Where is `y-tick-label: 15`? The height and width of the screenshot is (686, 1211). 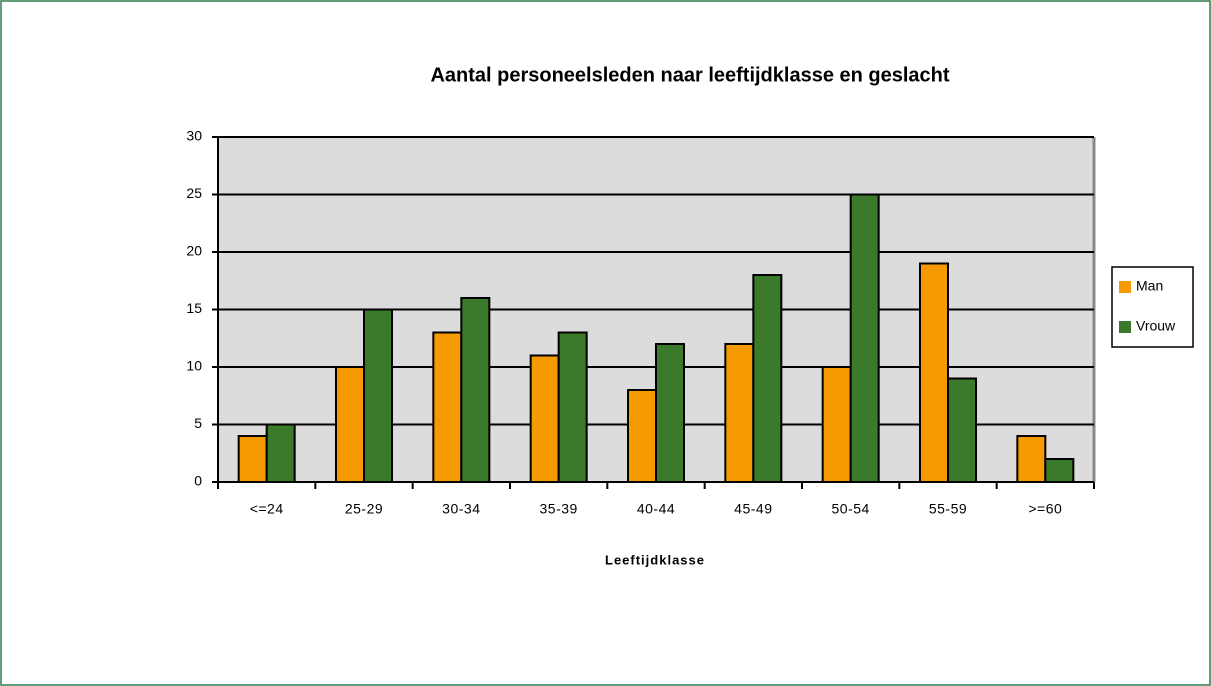 y-tick-label: 15 is located at coordinates (194, 308).